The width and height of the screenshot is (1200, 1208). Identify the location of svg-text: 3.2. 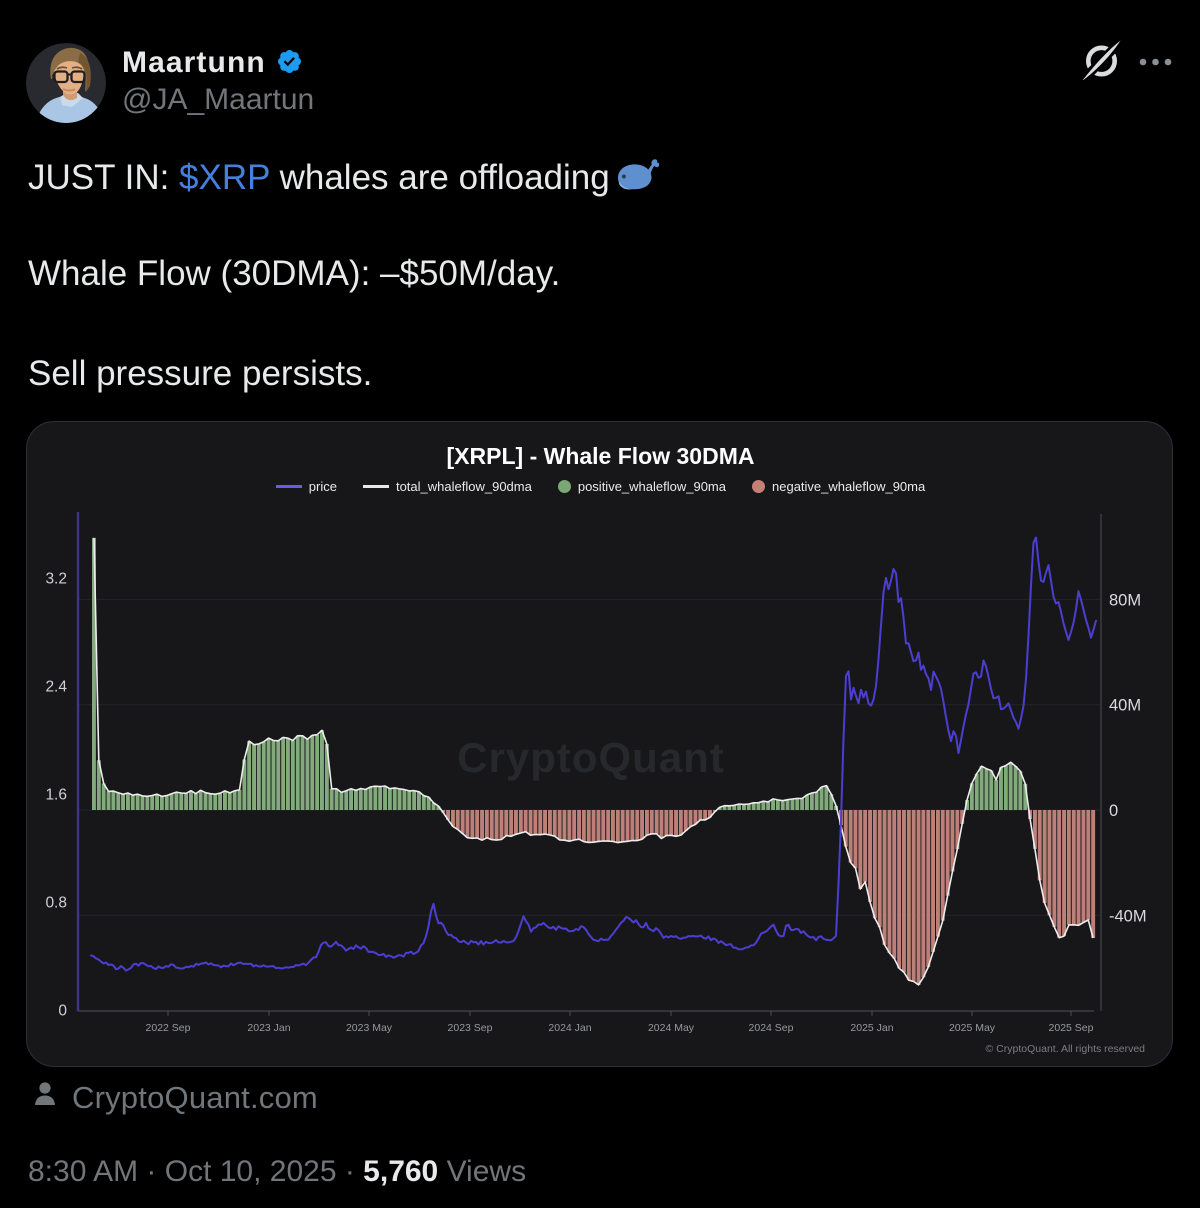
(56, 579).